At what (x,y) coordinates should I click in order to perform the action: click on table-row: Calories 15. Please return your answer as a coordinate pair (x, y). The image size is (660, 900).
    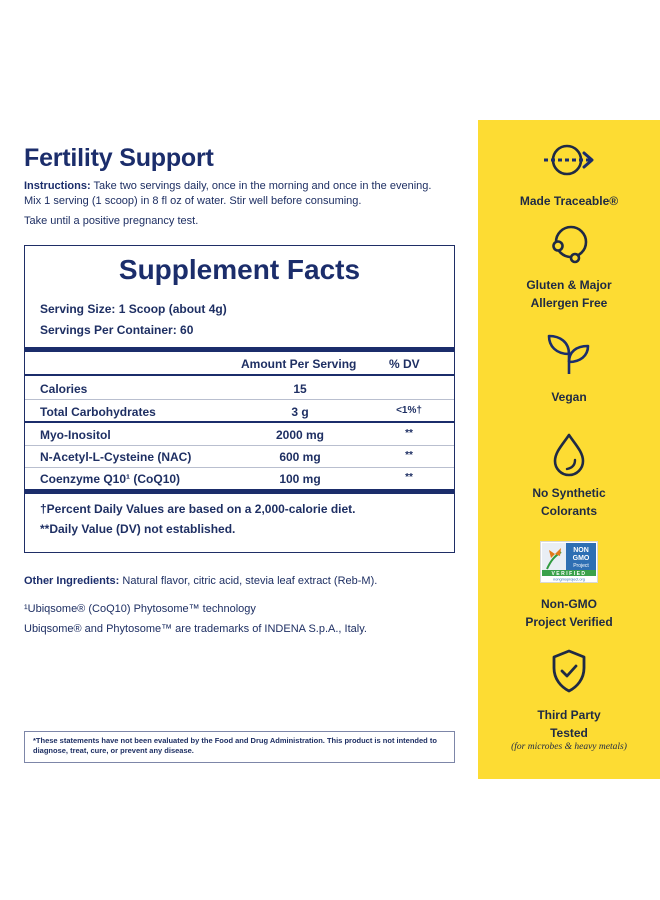
    Looking at the image, I should click on (239, 389).